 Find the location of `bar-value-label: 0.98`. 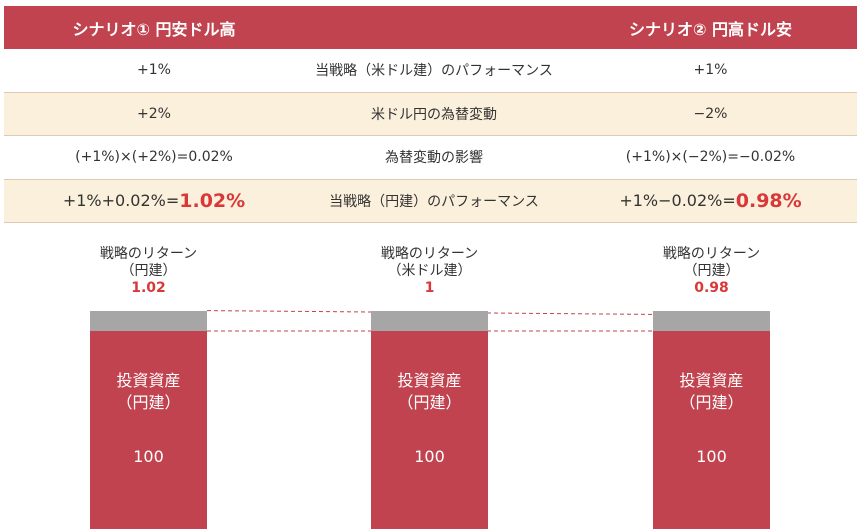

bar-value-label: 0.98 is located at coordinates (711, 288).